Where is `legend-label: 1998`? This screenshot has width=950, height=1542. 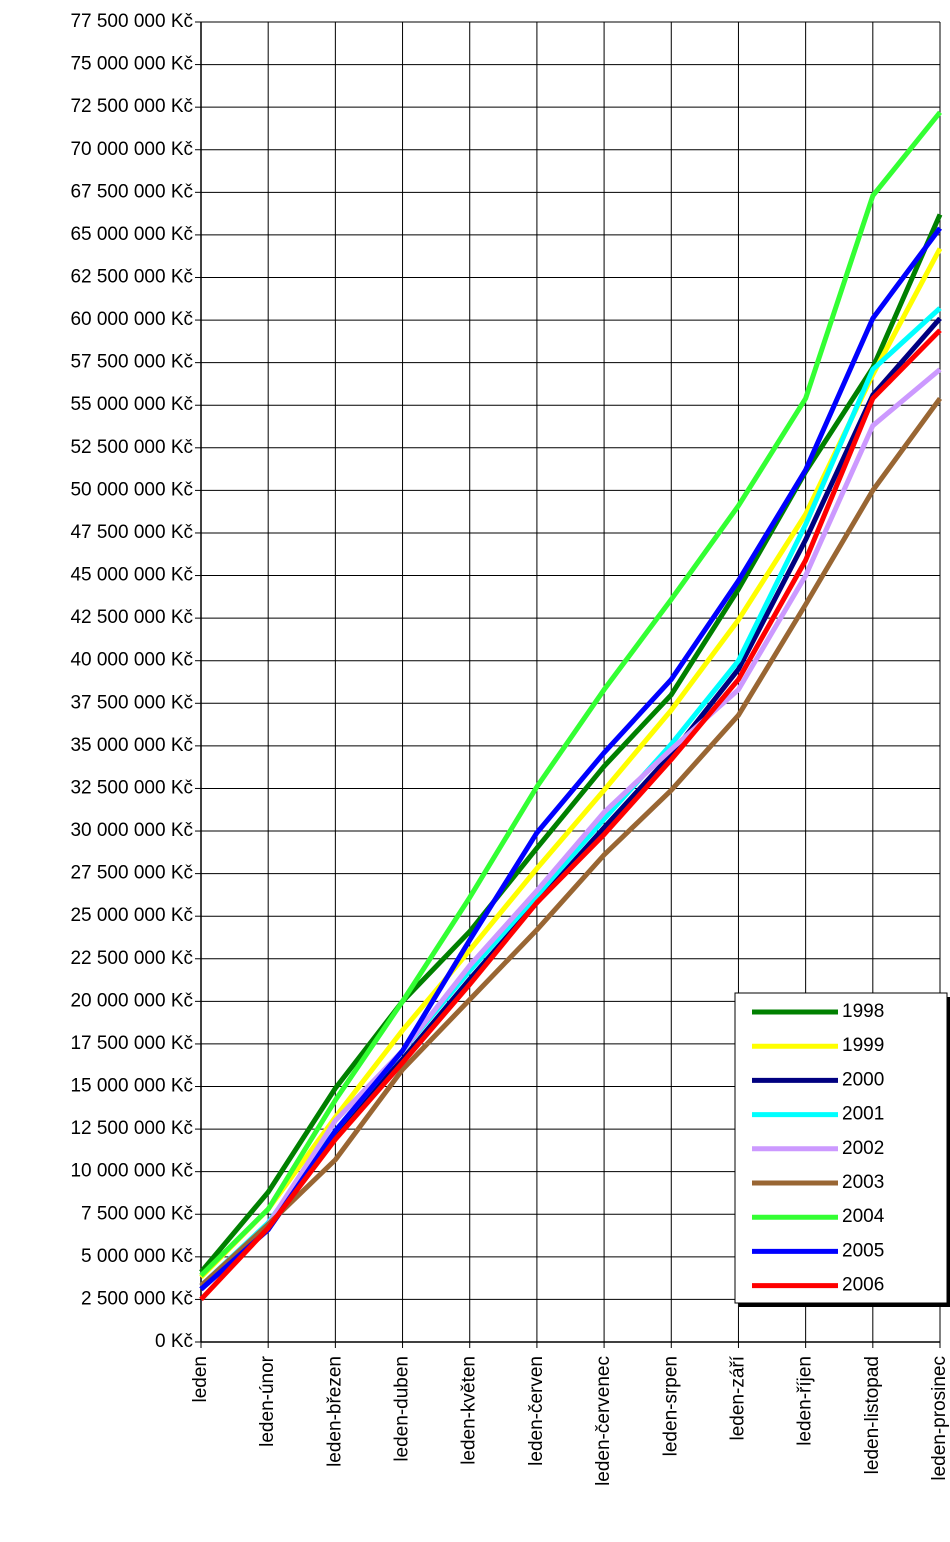 legend-label: 1998 is located at coordinates (863, 1011).